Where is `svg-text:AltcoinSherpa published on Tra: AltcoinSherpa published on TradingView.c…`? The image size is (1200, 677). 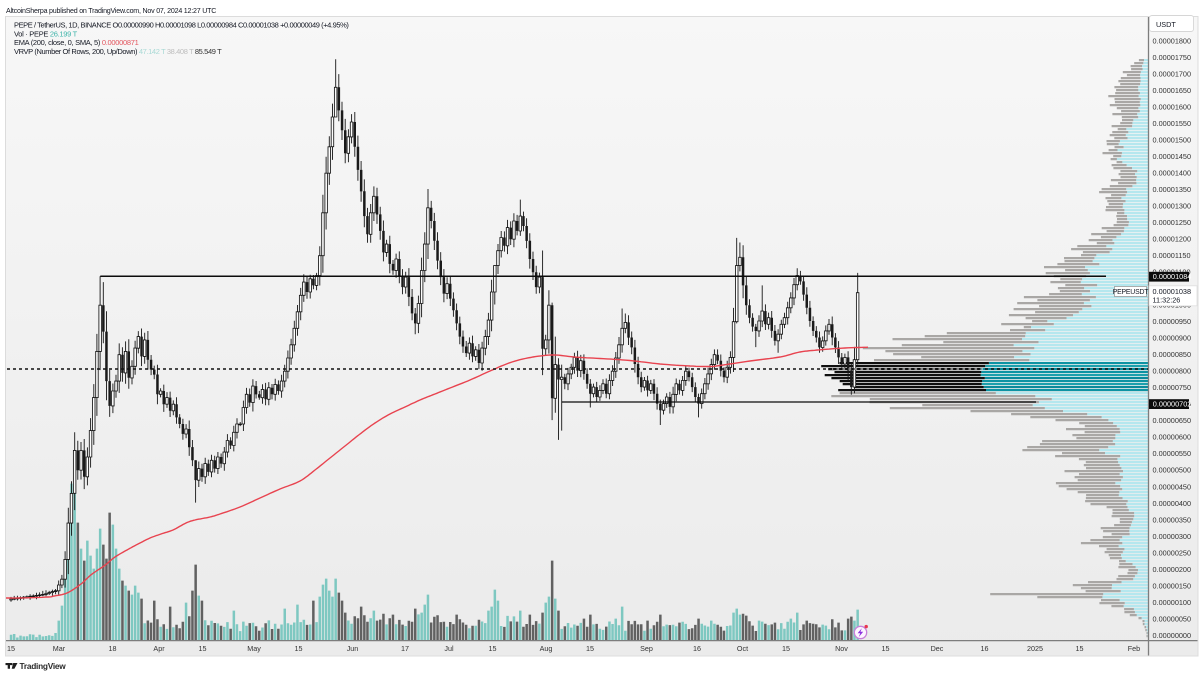
svg-text:AltcoinSherpa published on Tra: AltcoinSherpa published on TradingView.c… is located at coordinates (111, 11).